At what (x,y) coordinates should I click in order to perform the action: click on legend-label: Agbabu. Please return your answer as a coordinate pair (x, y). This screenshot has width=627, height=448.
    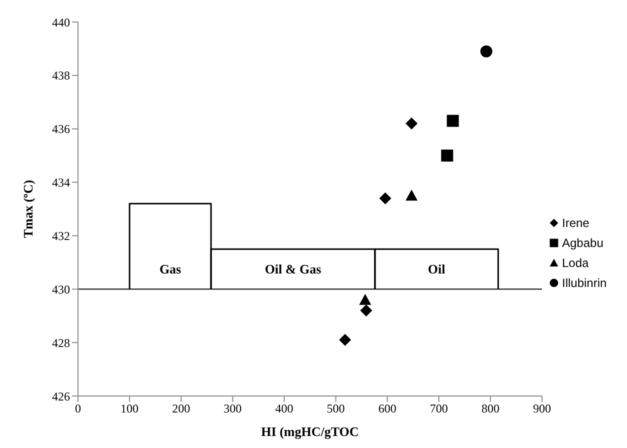
    Looking at the image, I should click on (583, 243).